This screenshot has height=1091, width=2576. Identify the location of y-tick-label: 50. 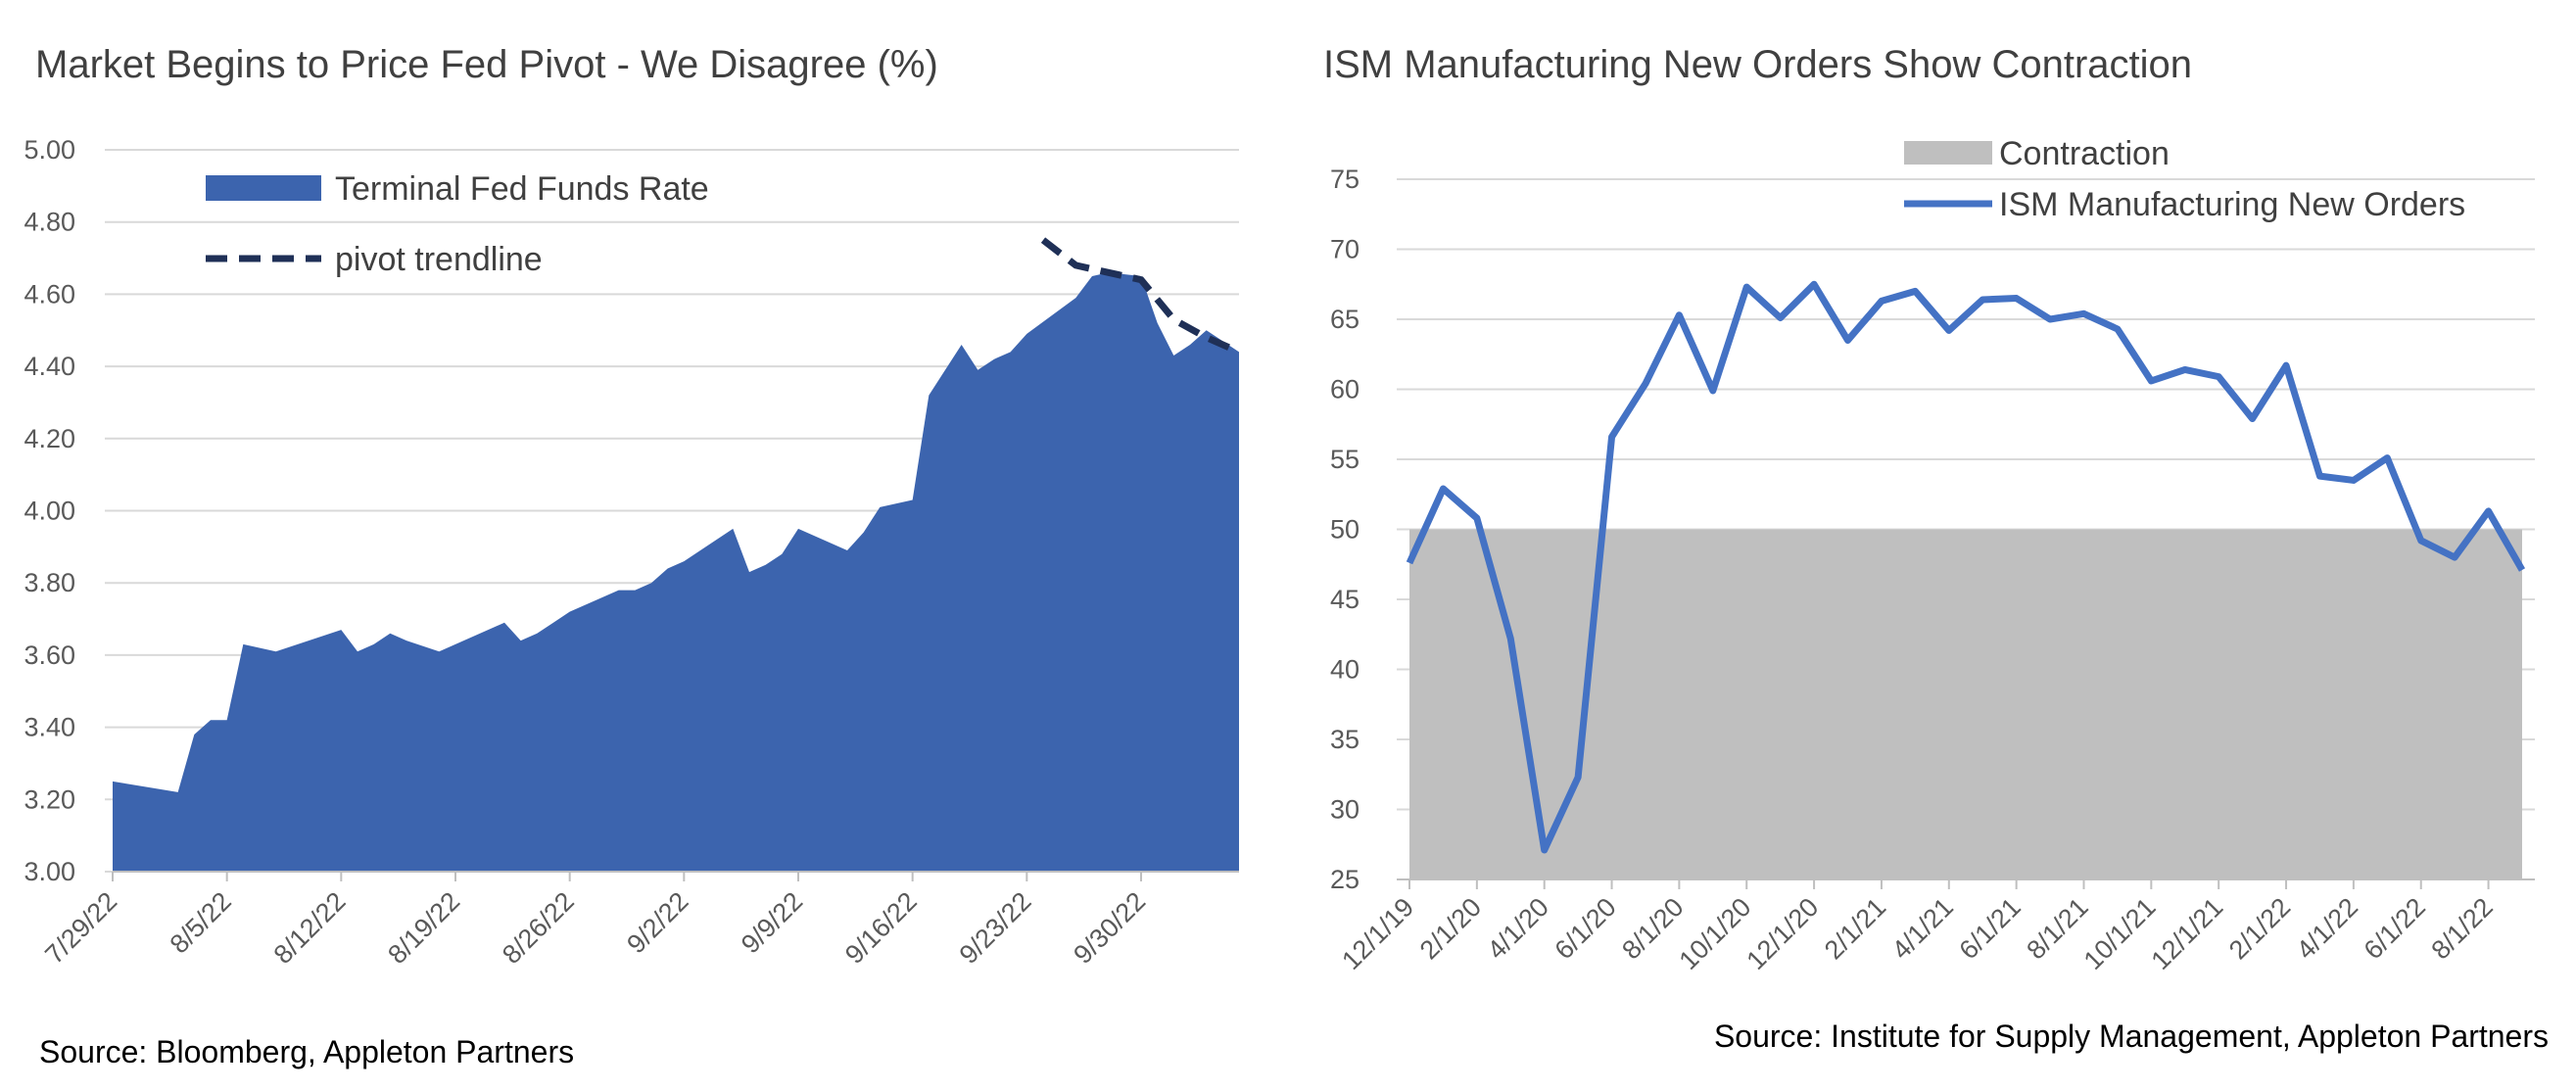
(1345, 530).